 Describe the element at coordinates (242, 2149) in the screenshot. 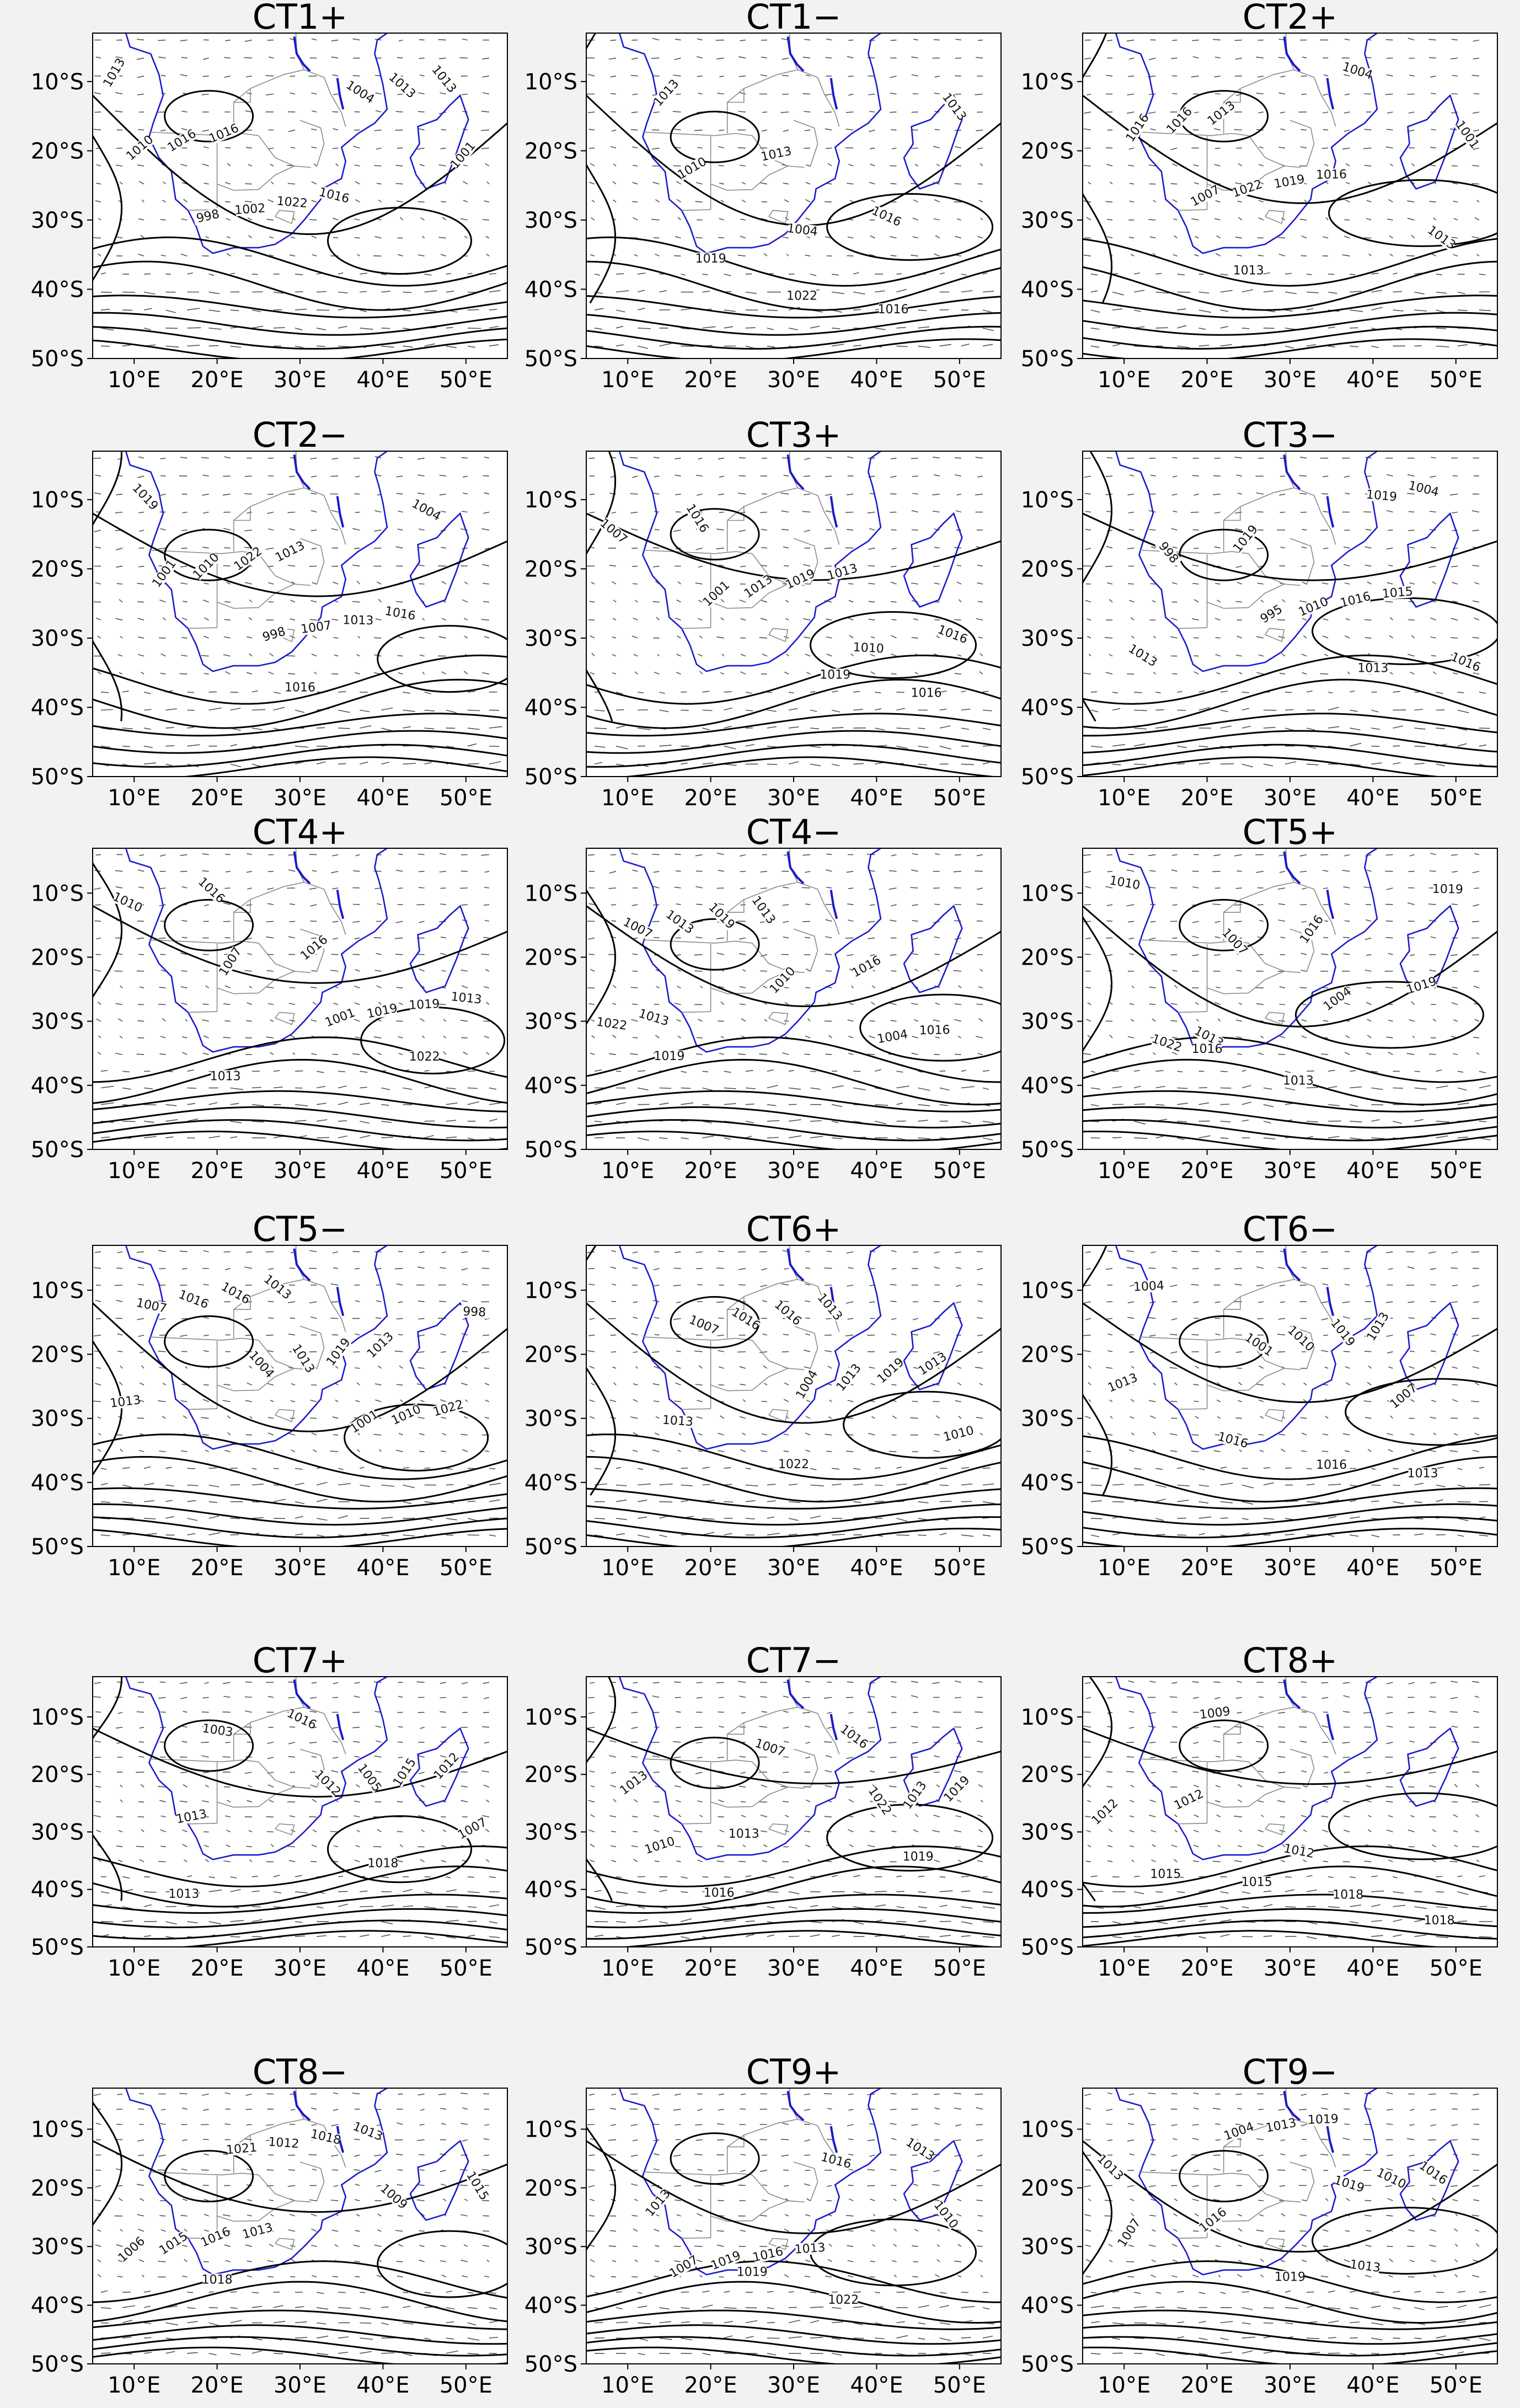

I see `isobar-label: 1021` at that location.